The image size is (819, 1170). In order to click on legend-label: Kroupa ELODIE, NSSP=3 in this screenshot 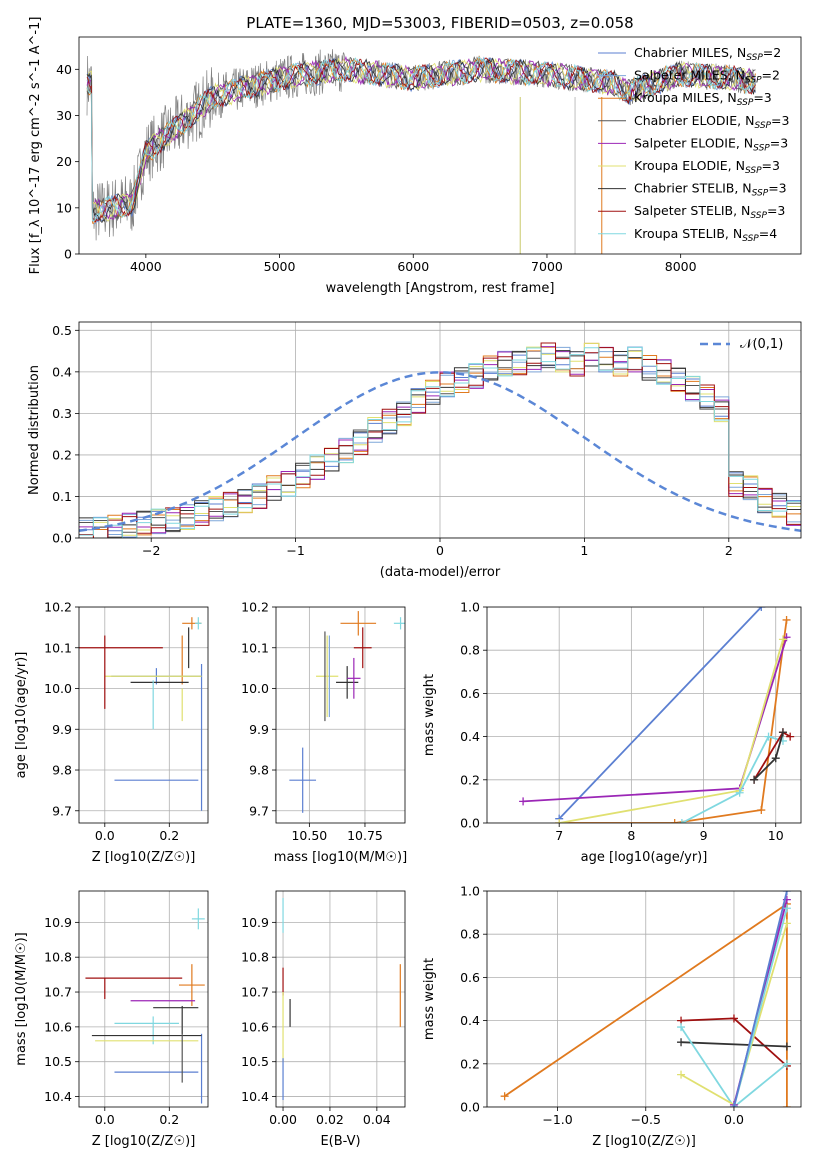, I will do `click(707, 167)`.